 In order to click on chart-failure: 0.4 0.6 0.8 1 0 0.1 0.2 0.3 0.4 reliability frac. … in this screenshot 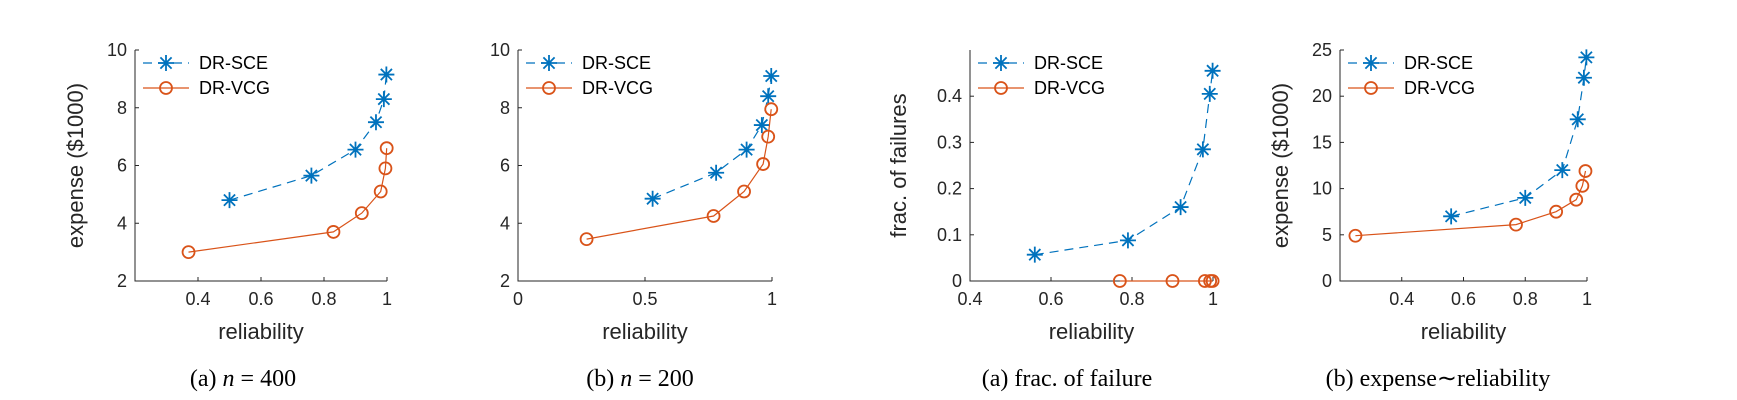, I will do `click(1053, 197)`.